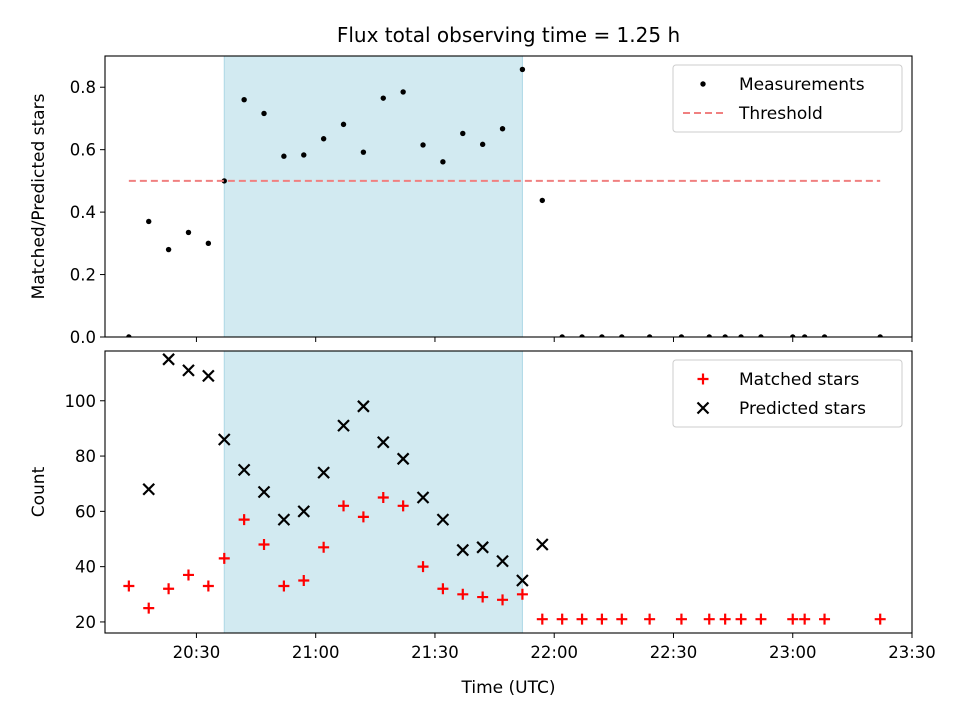 The width and height of the screenshot is (960, 720). What do you see at coordinates (39, 491) in the screenshot?
I see `y-axis-label: Count` at bounding box center [39, 491].